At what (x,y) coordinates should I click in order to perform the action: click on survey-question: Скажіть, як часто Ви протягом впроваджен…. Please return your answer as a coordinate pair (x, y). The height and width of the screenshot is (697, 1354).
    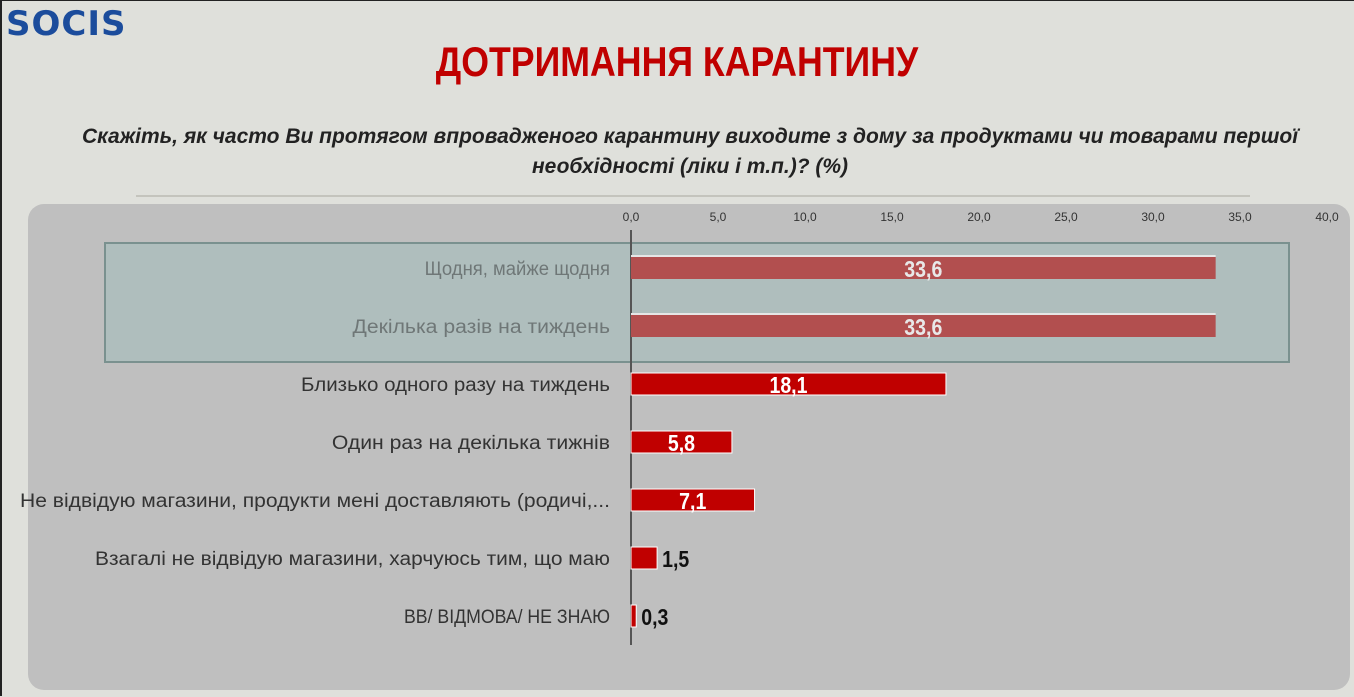
    Looking at the image, I should click on (690, 151).